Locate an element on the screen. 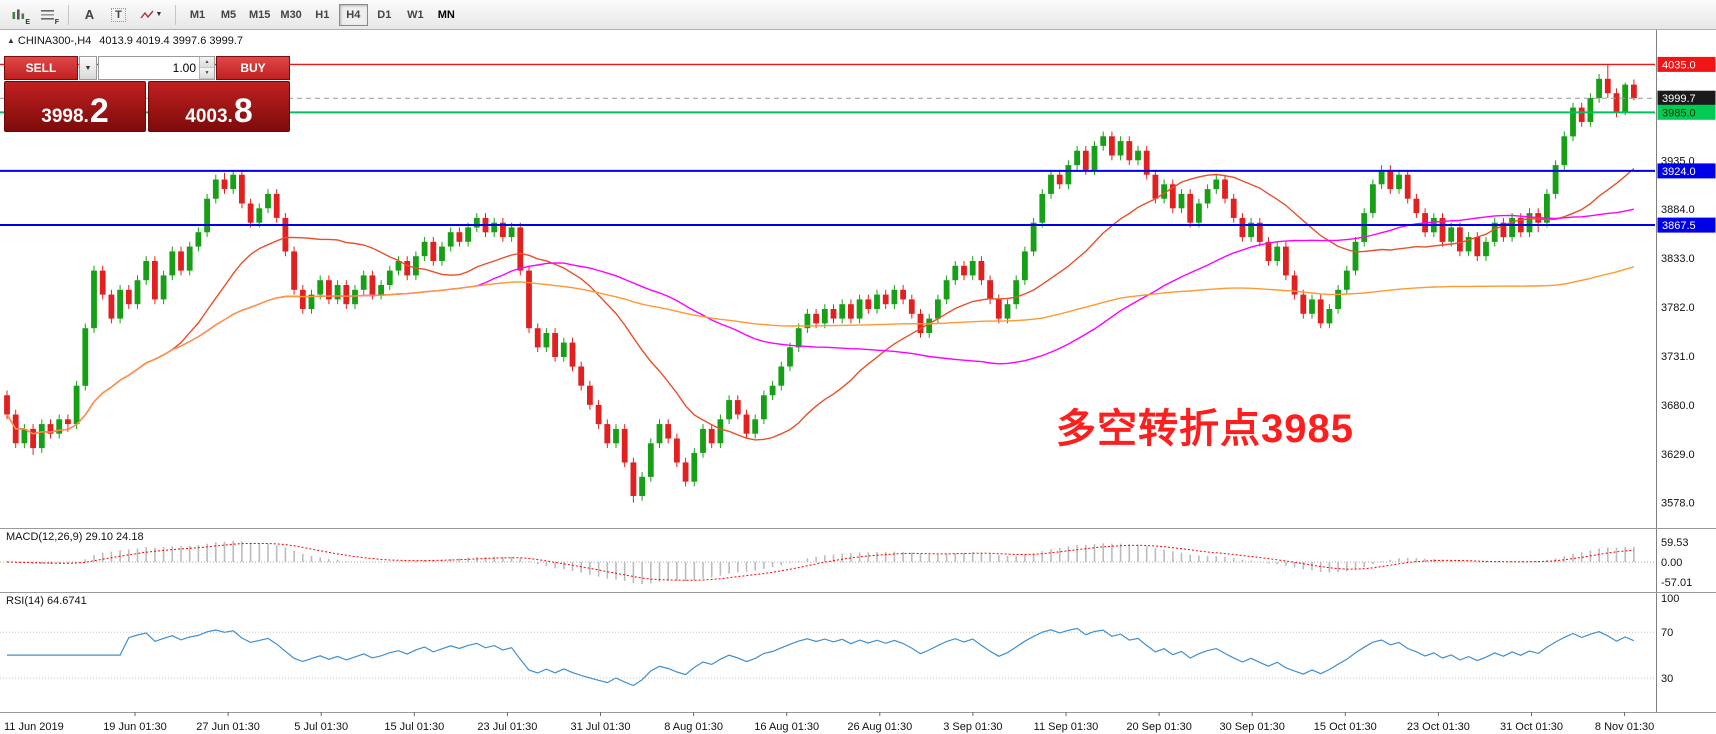 The width and height of the screenshot is (1716, 734). mini-list-glyph is located at coordinates (47, 14).